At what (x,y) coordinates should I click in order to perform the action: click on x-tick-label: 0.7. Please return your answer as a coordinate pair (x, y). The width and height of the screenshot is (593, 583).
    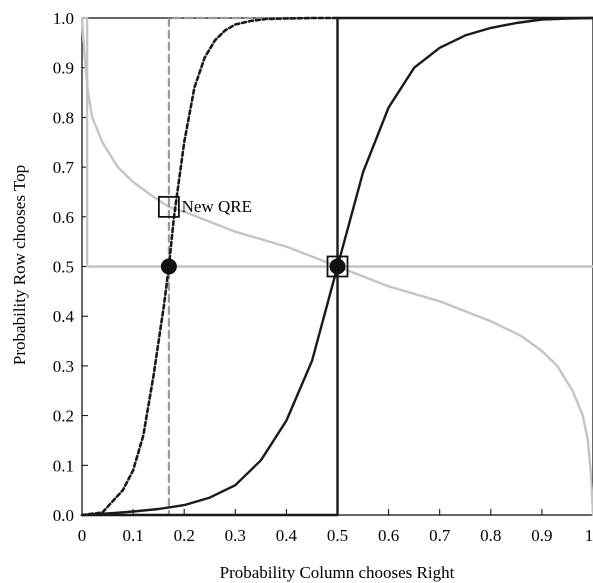
    Looking at the image, I should click on (440, 535).